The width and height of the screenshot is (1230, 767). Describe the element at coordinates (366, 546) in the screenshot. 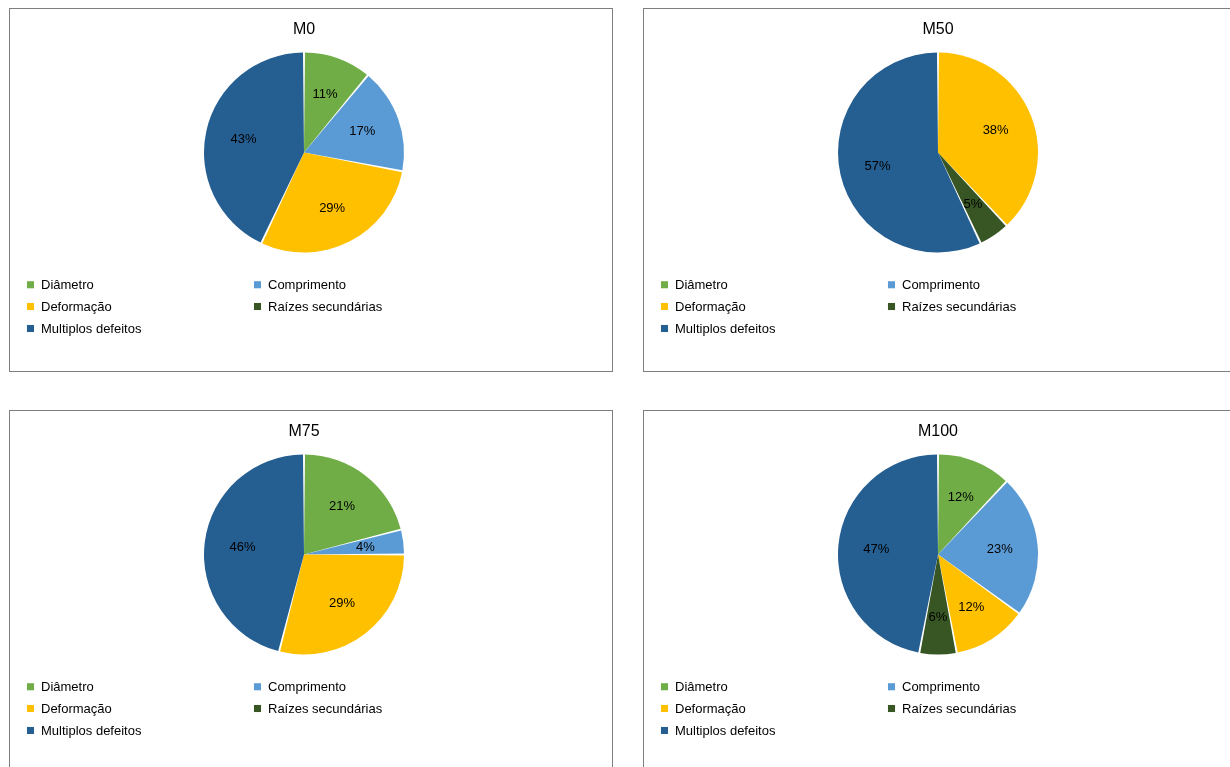

I see `data-label: 4%` at that location.